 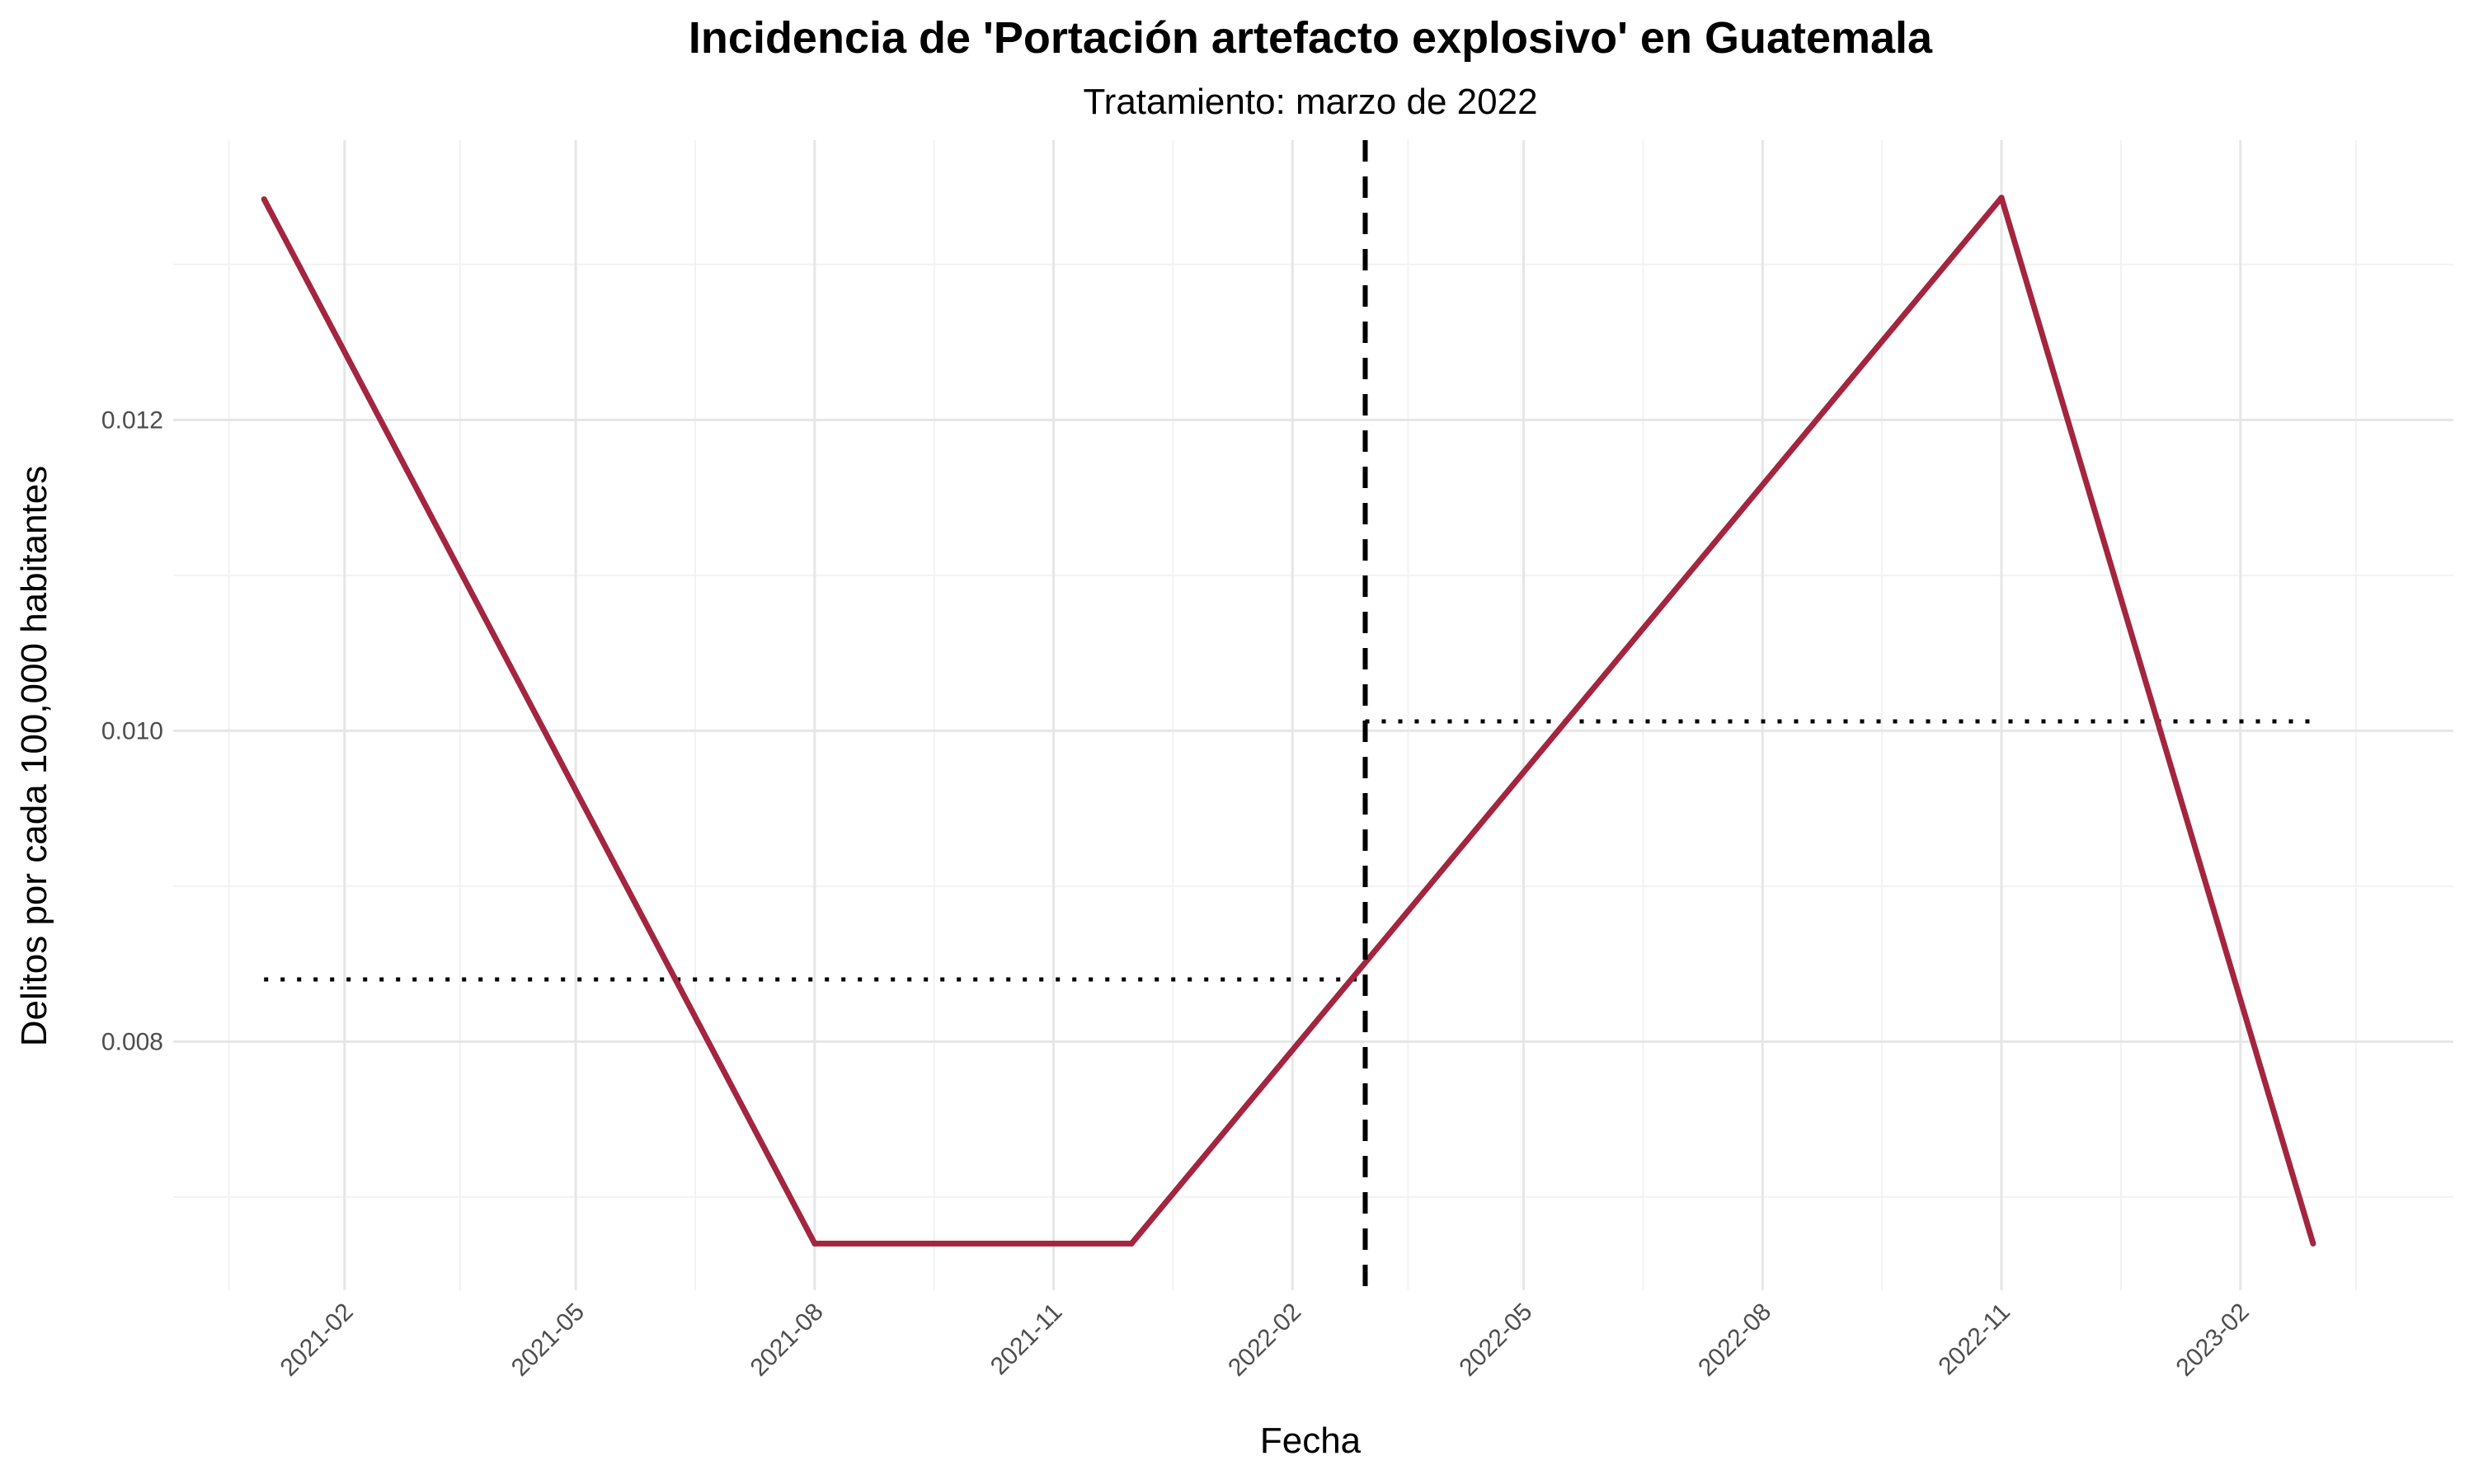 I want to click on x-tick-label: 2022-02, so click(x=1264, y=1340).